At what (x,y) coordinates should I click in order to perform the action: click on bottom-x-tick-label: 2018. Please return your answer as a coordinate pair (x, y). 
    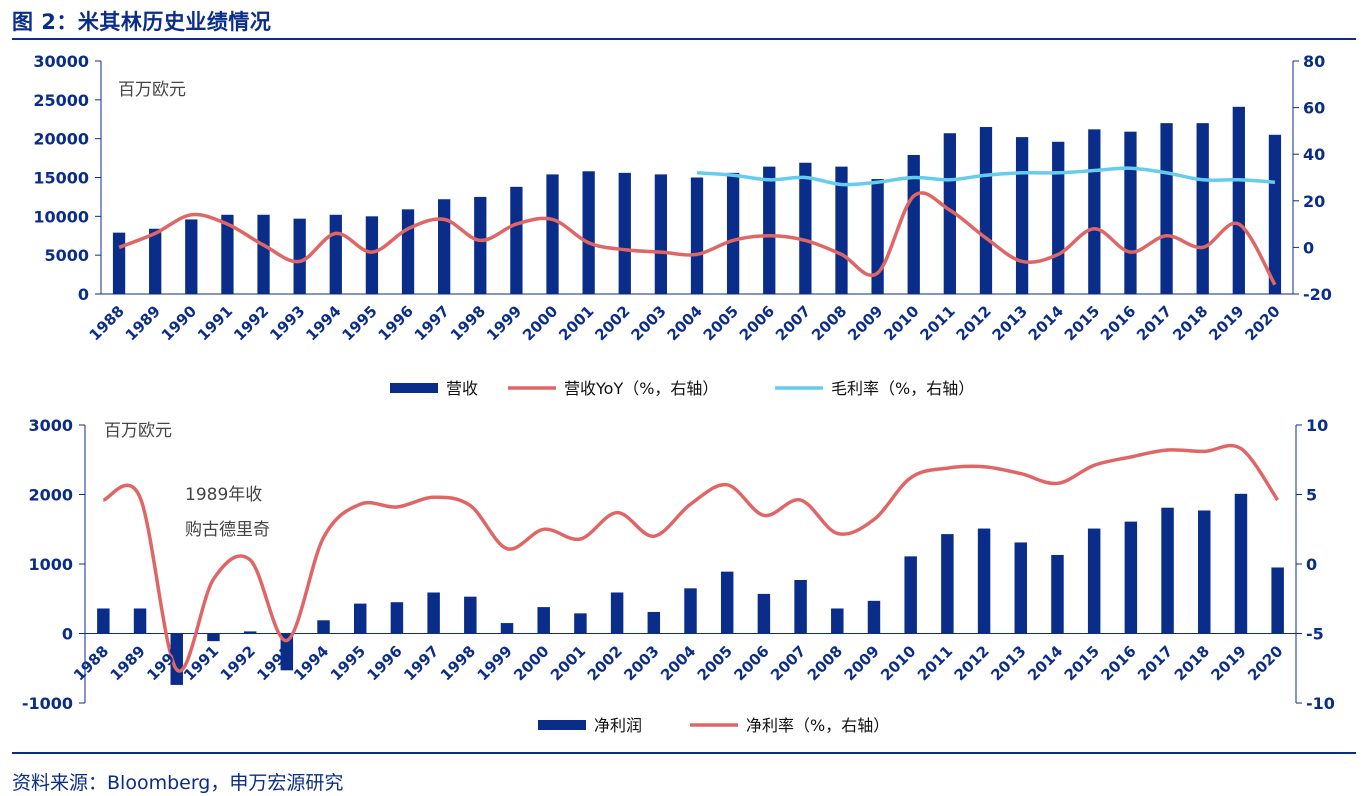
    Looking at the image, I should click on (1192, 663).